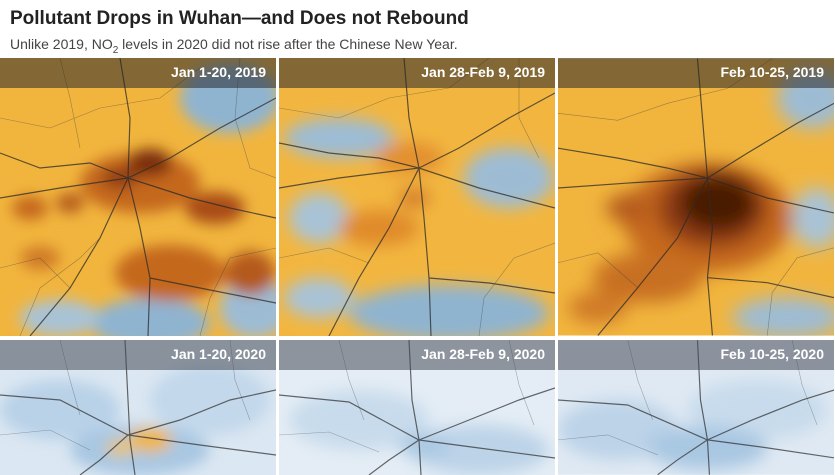 The height and width of the screenshot is (475, 835). Describe the element at coordinates (417, 355) in the screenshot. I see `panel-label-band: Jan 28-Feb 9, 2020` at that location.